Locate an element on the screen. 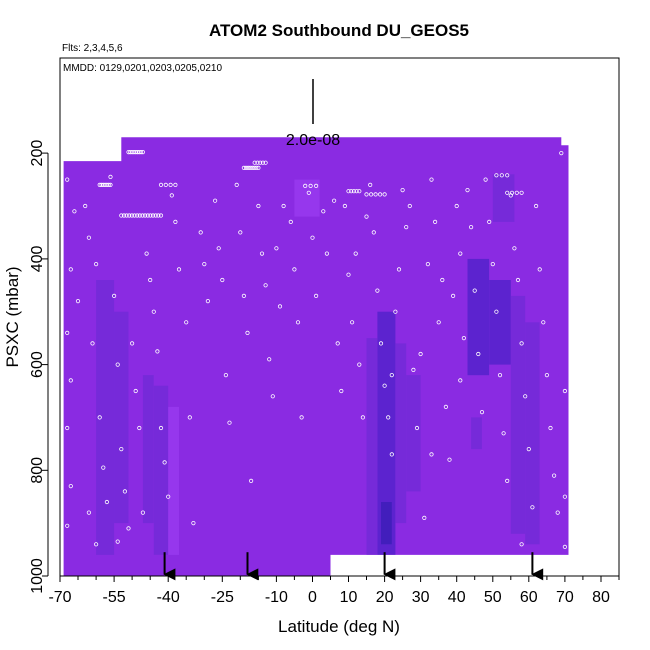 The width and height of the screenshot is (650, 650). y-tick-label: 800 is located at coordinates (37, 470).